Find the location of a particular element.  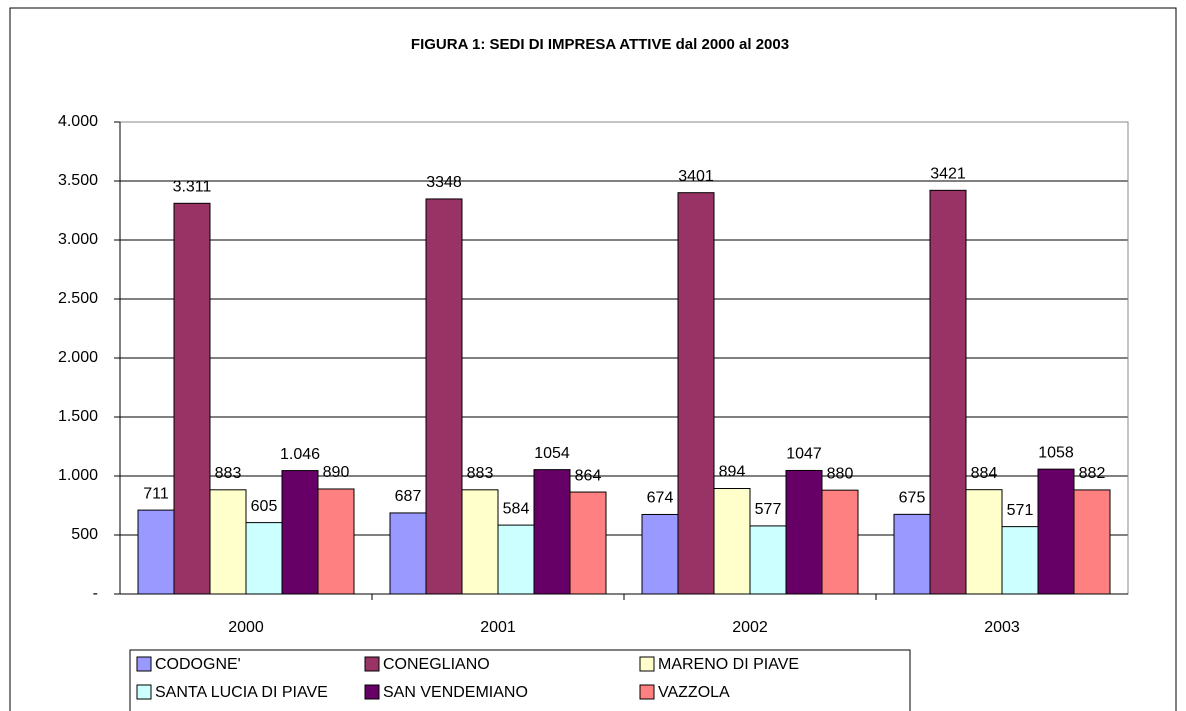

data-label: 3348 is located at coordinates (444, 182).